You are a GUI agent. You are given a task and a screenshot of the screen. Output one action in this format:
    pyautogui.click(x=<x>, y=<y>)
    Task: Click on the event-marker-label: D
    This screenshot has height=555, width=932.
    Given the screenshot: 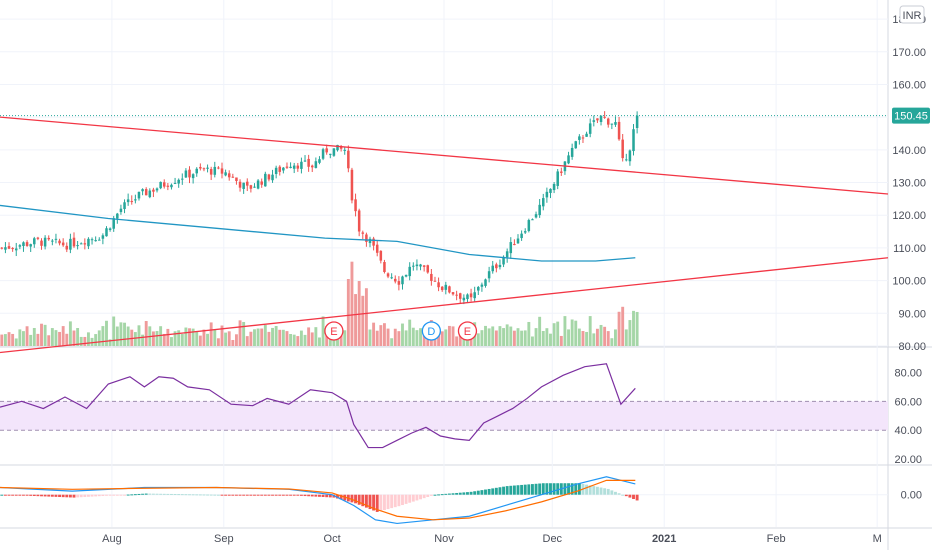 What is the action you would take?
    pyautogui.click(x=431, y=332)
    